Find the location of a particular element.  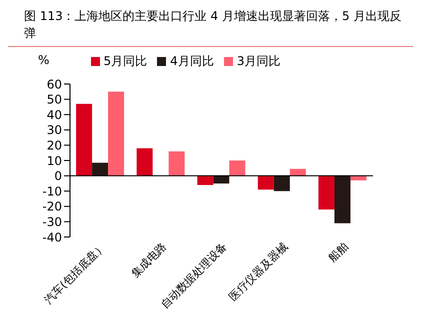

x-tick-label: 医疗仪器及器械 is located at coordinates (258, 272).